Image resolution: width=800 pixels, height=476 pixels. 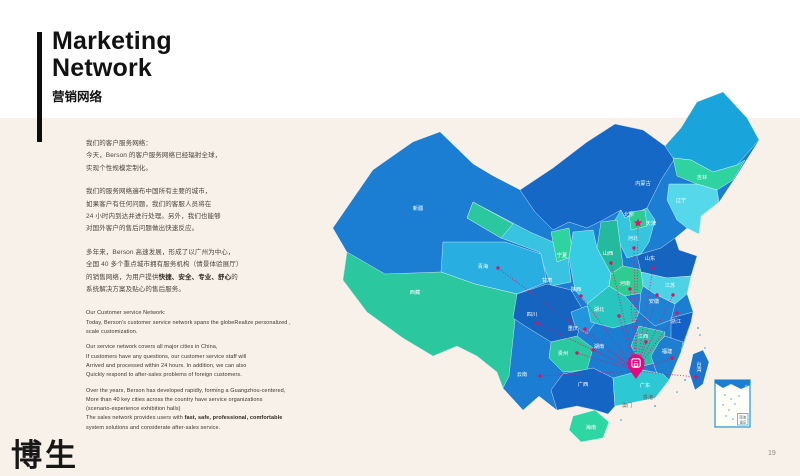 What do you see at coordinates (45, 455) in the screenshot?
I see `berson-logo: 博生` at bounding box center [45, 455].